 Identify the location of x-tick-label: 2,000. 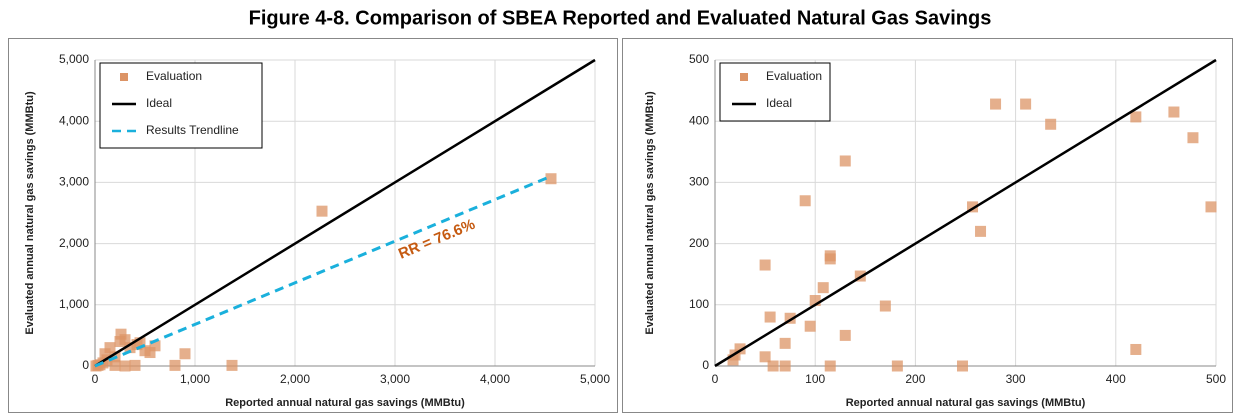
(295, 379).